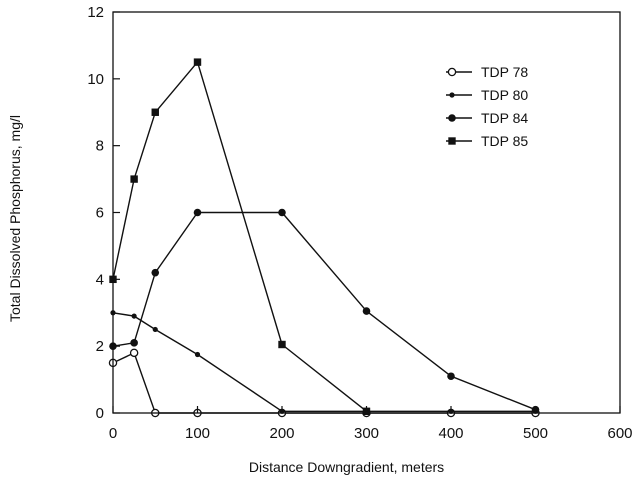  What do you see at coordinates (504, 118) in the screenshot?
I see `legend-label-tdp-84: TDP 84` at bounding box center [504, 118].